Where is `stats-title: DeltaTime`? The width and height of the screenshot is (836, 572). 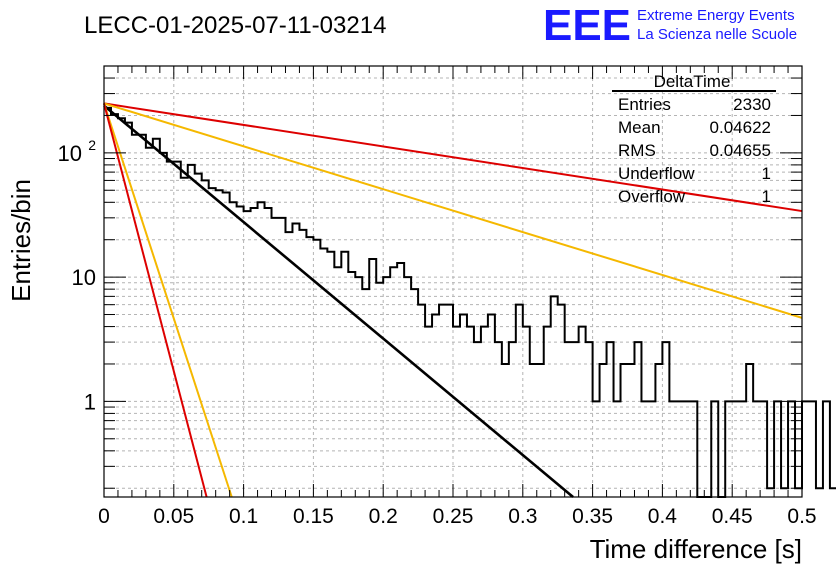
stats-title: DeltaTime is located at coordinates (692, 81).